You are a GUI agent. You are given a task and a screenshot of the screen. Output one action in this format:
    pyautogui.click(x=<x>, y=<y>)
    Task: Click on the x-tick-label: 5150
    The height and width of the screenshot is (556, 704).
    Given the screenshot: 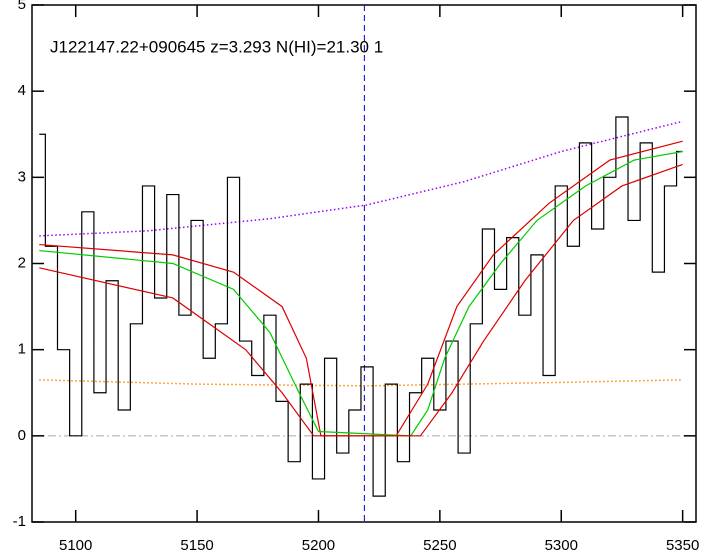 What is the action you would take?
    pyautogui.click(x=196, y=545)
    